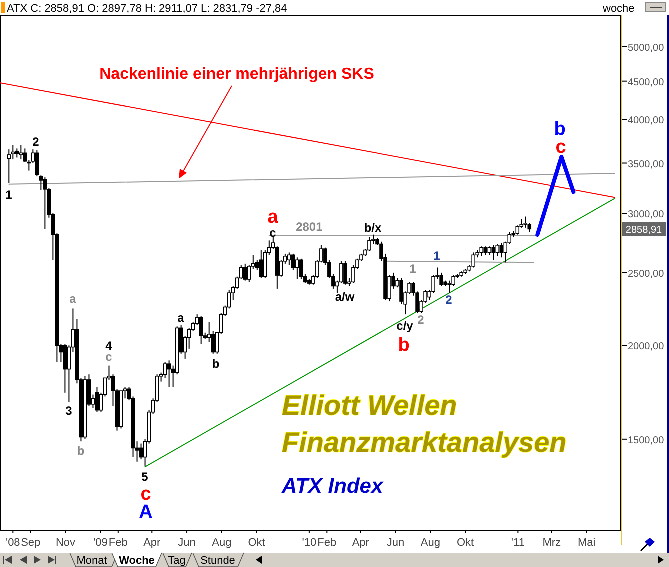 Image resolution: width=669 pixels, height=567 pixels. Describe the element at coordinates (332, 486) in the screenshot. I see `annotation: ATX Index` at that location.